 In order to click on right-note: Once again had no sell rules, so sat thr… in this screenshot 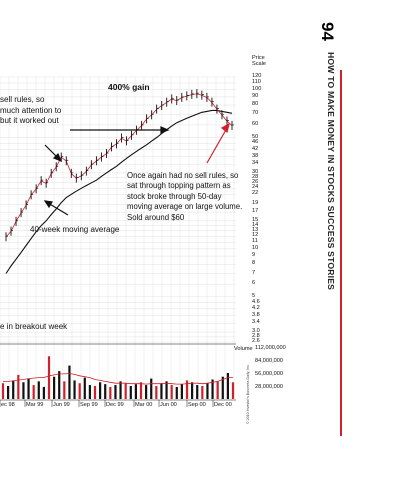, I will do `click(184, 197)`.